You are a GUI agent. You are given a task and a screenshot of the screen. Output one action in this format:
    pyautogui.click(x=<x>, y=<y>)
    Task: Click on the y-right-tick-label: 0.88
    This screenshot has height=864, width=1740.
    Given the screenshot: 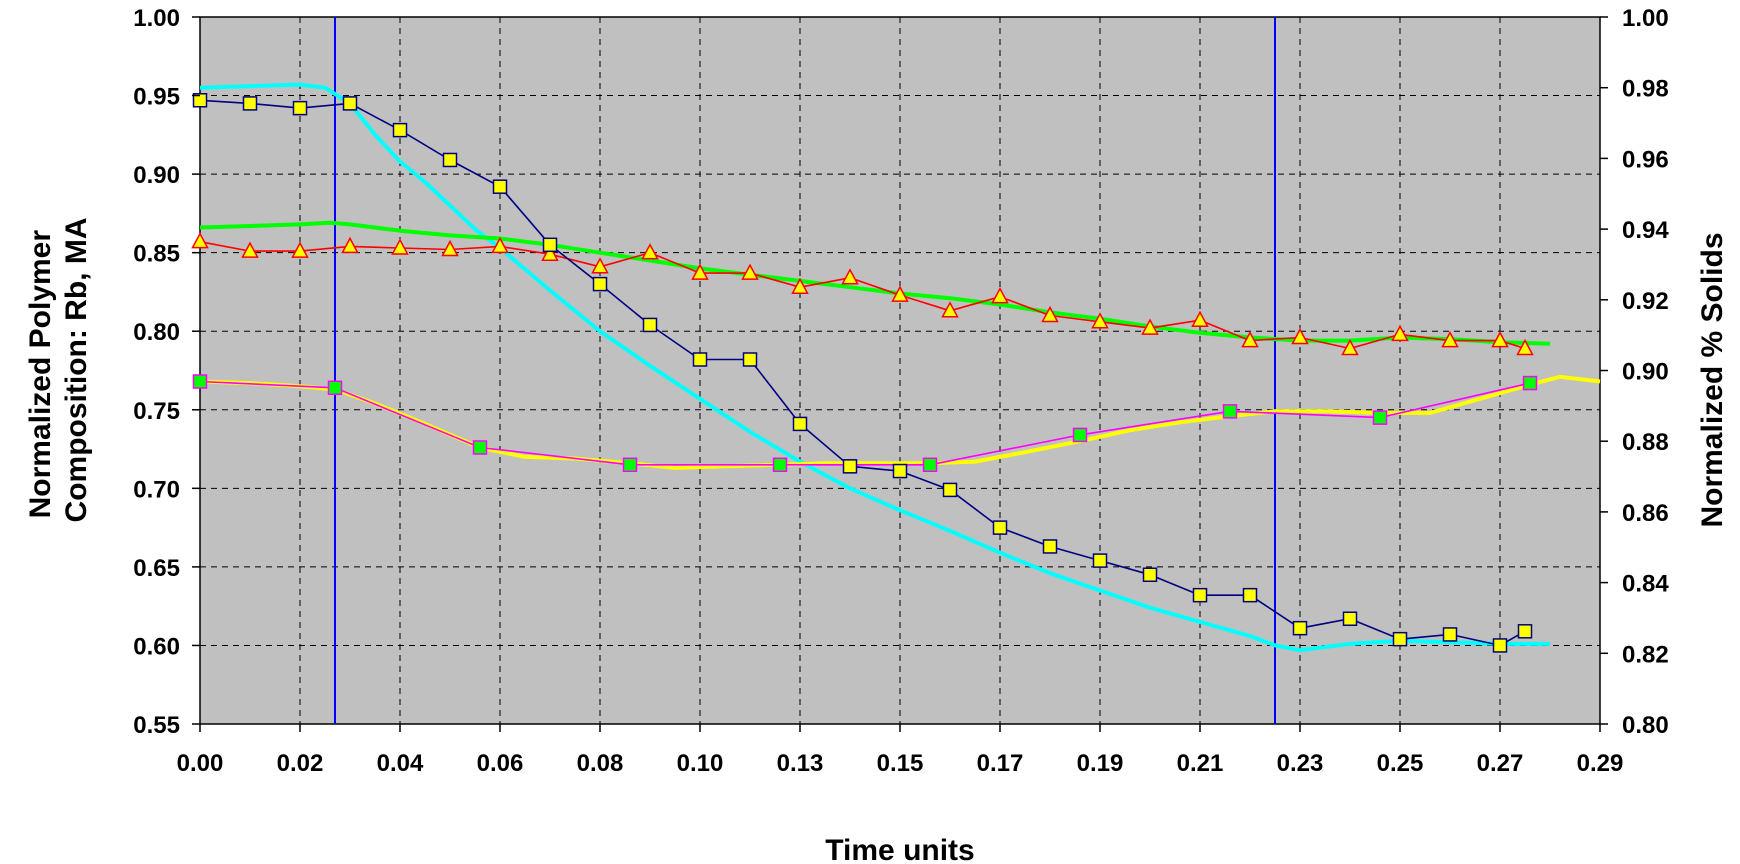 What is the action you would take?
    pyautogui.click(x=1645, y=442)
    